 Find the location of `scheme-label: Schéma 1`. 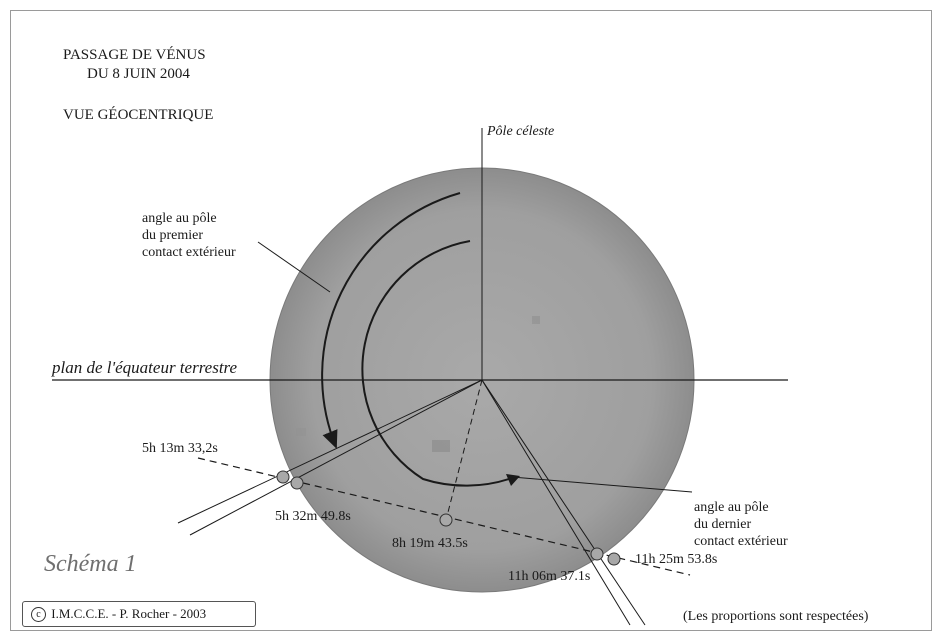

scheme-label: Schéma 1 is located at coordinates (90, 564).